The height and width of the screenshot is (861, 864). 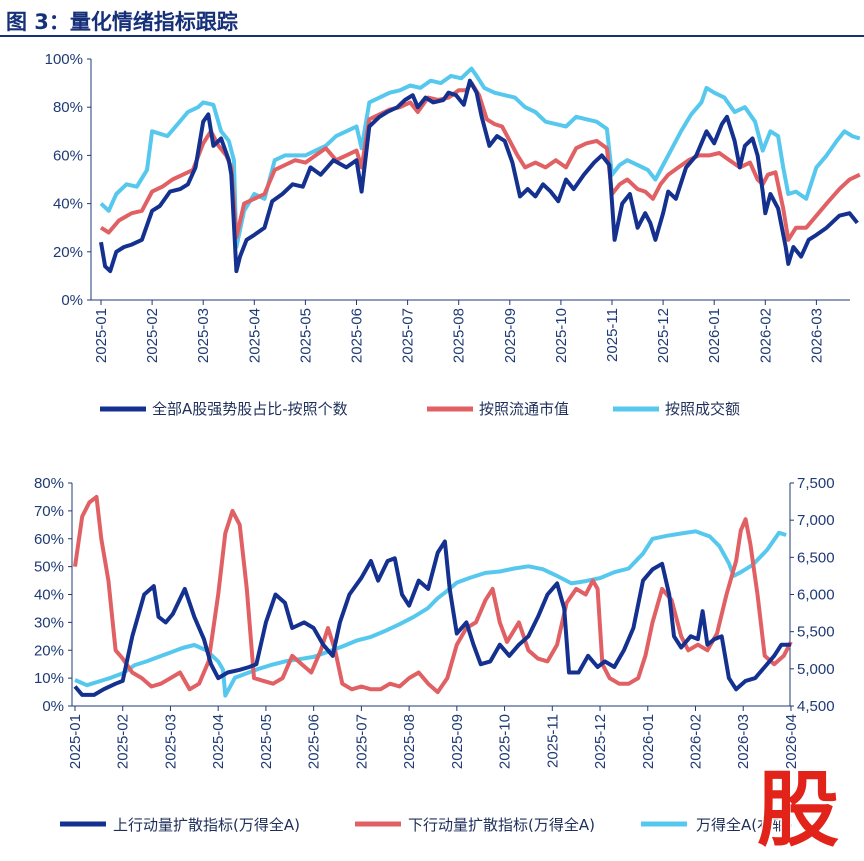 What do you see at coordinates (170, 741) in the screenshot?
I see `chart2-x-tick-label: 2025-03` at bounding box center [170, 741].